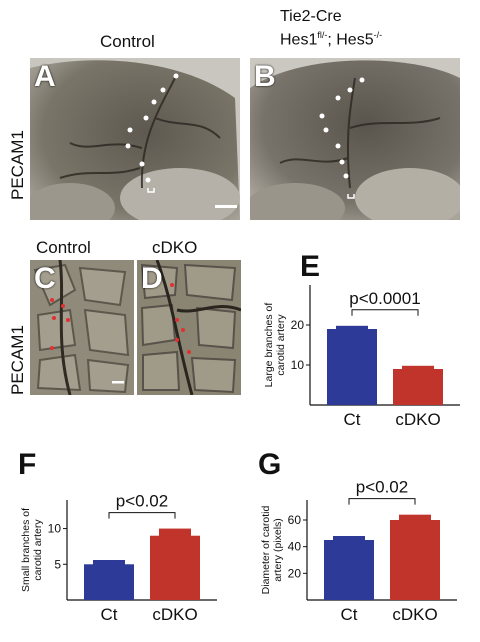 This screenshot has height=642, width=480. What do you see at coordinates (385, 312) in the screenshot?
I see `significance-bracket-E` at bounding box center [385, 312].